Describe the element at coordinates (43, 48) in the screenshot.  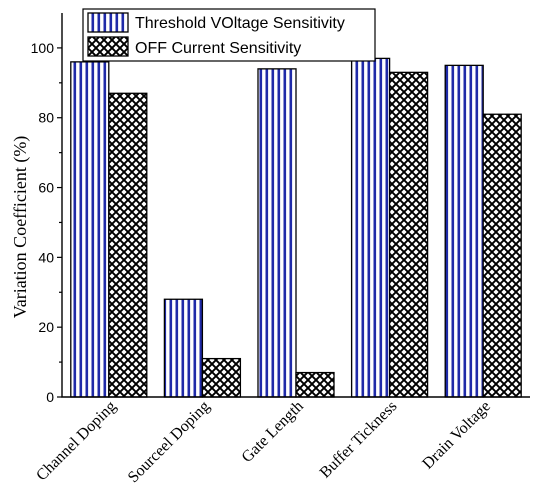
I see `y-tick-label: 100` at that location.